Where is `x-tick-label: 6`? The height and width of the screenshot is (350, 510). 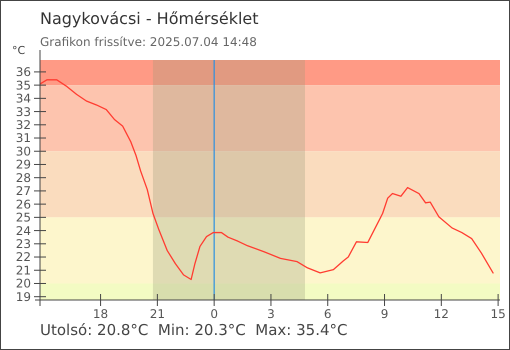 x-tick-label: 6 is located at coordinates (328, 314).